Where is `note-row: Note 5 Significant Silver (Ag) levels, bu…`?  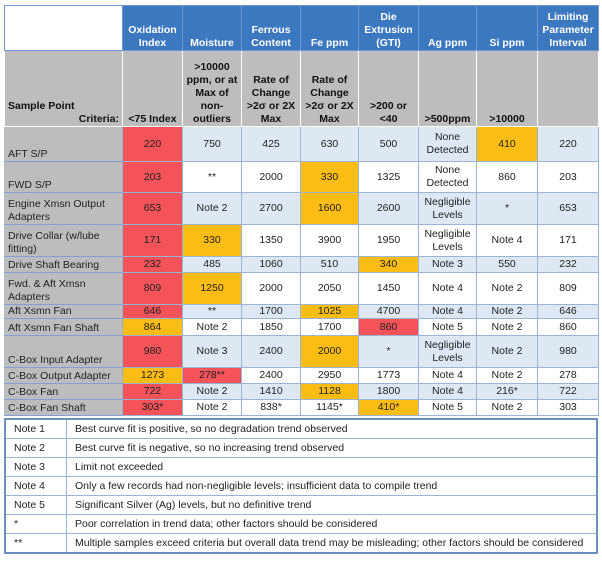
note-row: Note 5 Significant Silver (Ag) levels, bu… is located at coordinates (301, 505).